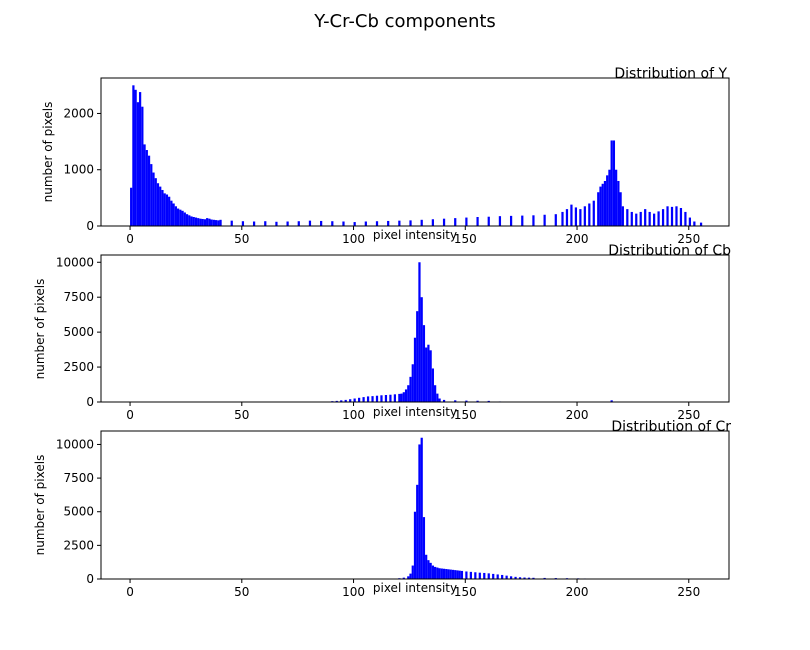 The width and height of the screenshot is (810, 650). What do you see at coordinates (241, 239) in the screenshot?
I see `panel-y-xtick-label: 50` at bounding box center [241, 239].